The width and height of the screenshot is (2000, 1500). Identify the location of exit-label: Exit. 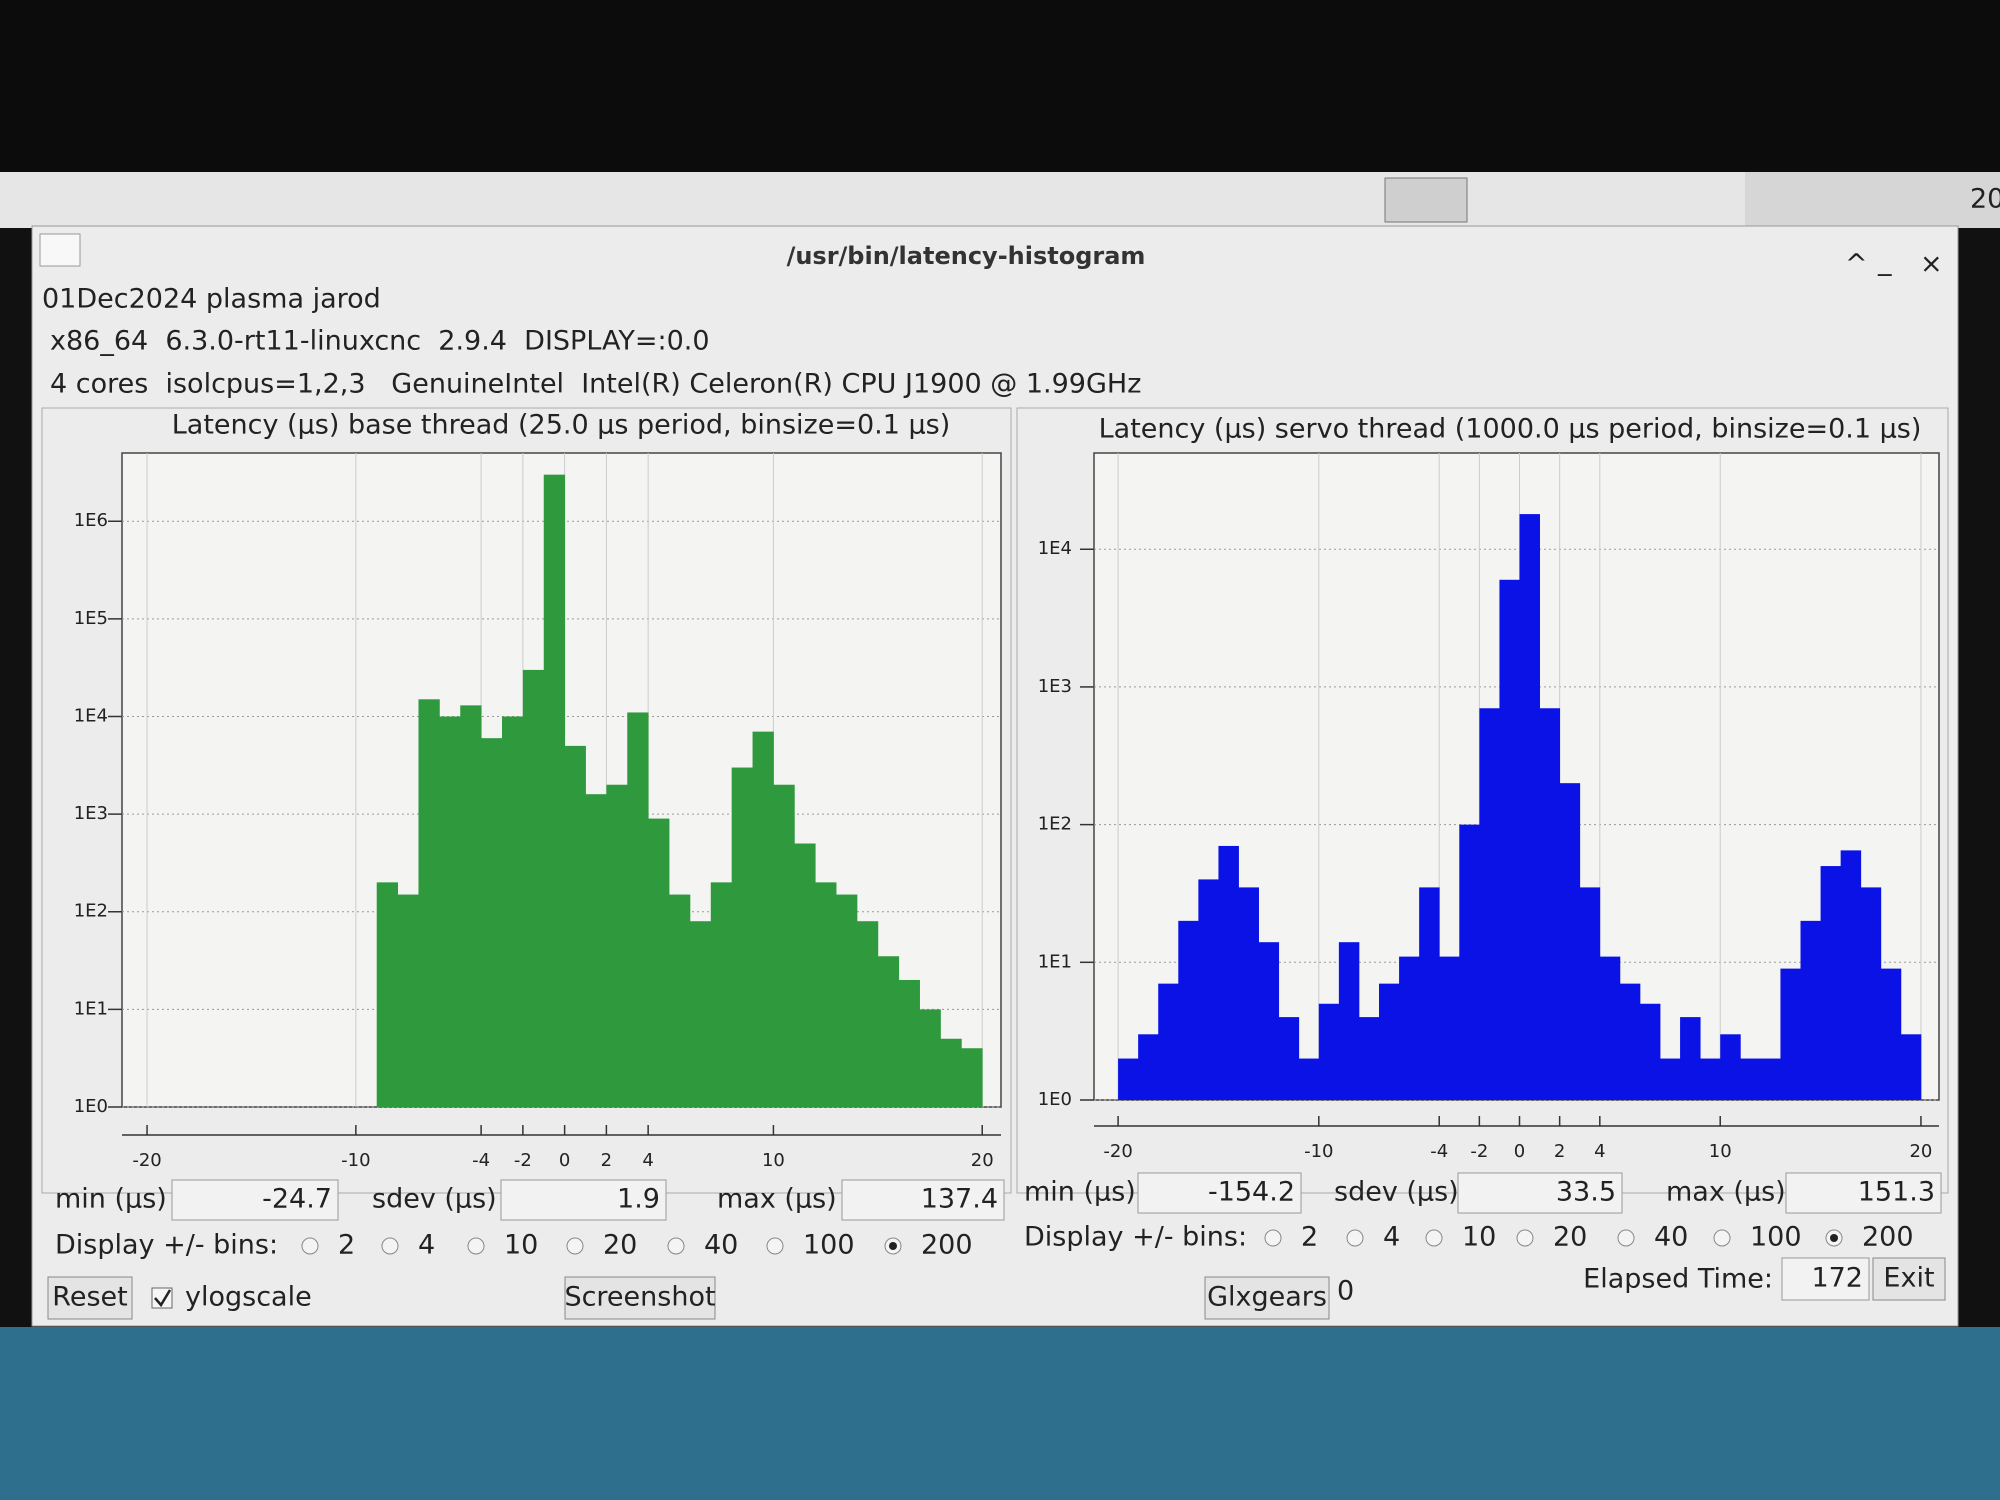
(1908, 1278).